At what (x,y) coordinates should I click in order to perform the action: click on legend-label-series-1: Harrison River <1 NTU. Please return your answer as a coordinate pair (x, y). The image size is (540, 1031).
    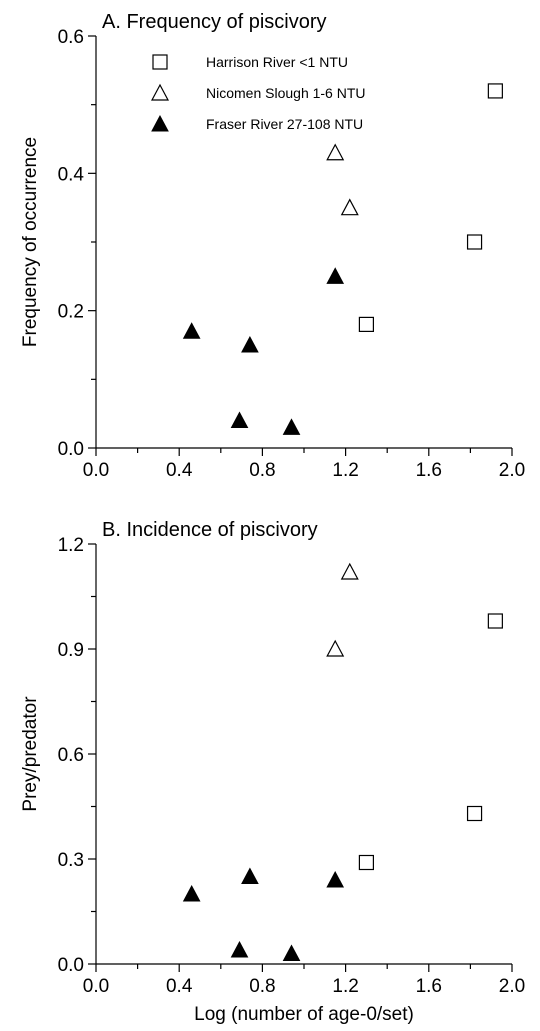
    Looking at the image, I should click on (277, 62).